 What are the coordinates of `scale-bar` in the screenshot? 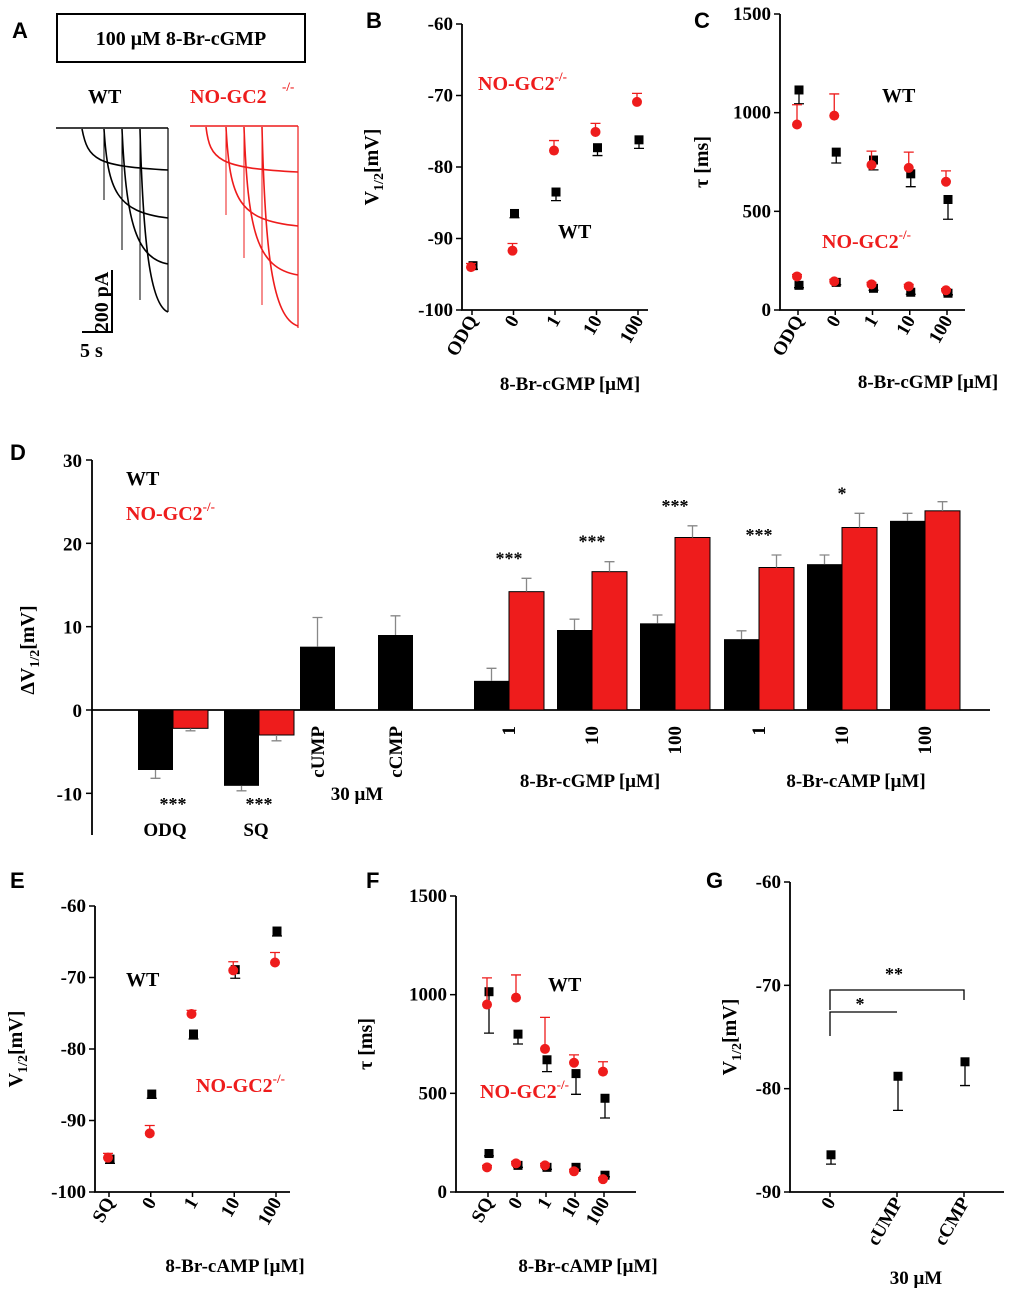 It's located at (97, 301).